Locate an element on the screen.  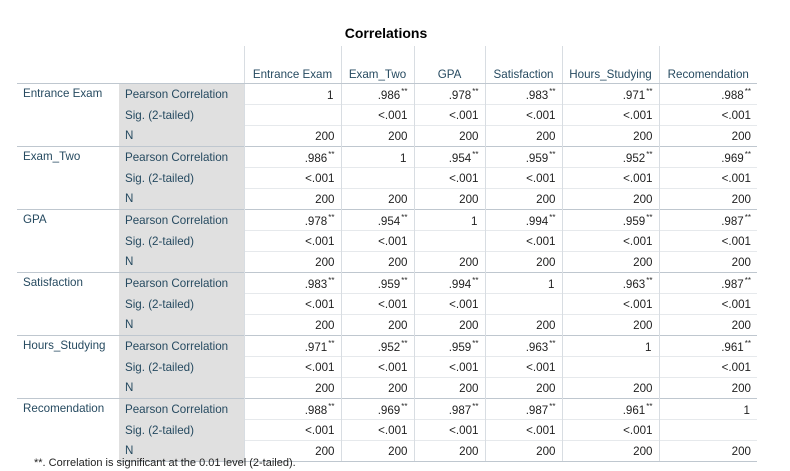
correlation-value: .986 is located at coordinates (389, 95).